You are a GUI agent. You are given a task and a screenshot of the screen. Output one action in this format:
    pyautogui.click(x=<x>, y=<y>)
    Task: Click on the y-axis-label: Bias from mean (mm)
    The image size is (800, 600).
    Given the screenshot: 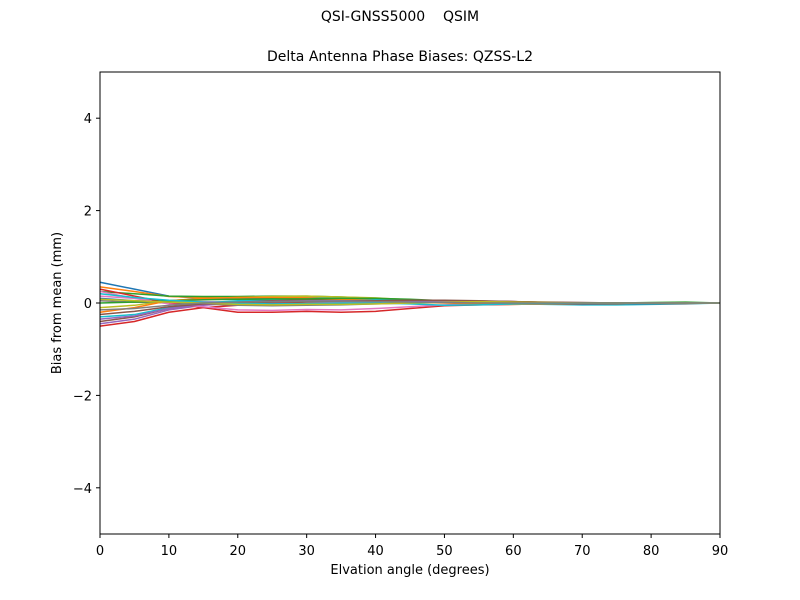 What is the action you would take?
    pyautogui.click(x=57, y=303)
    